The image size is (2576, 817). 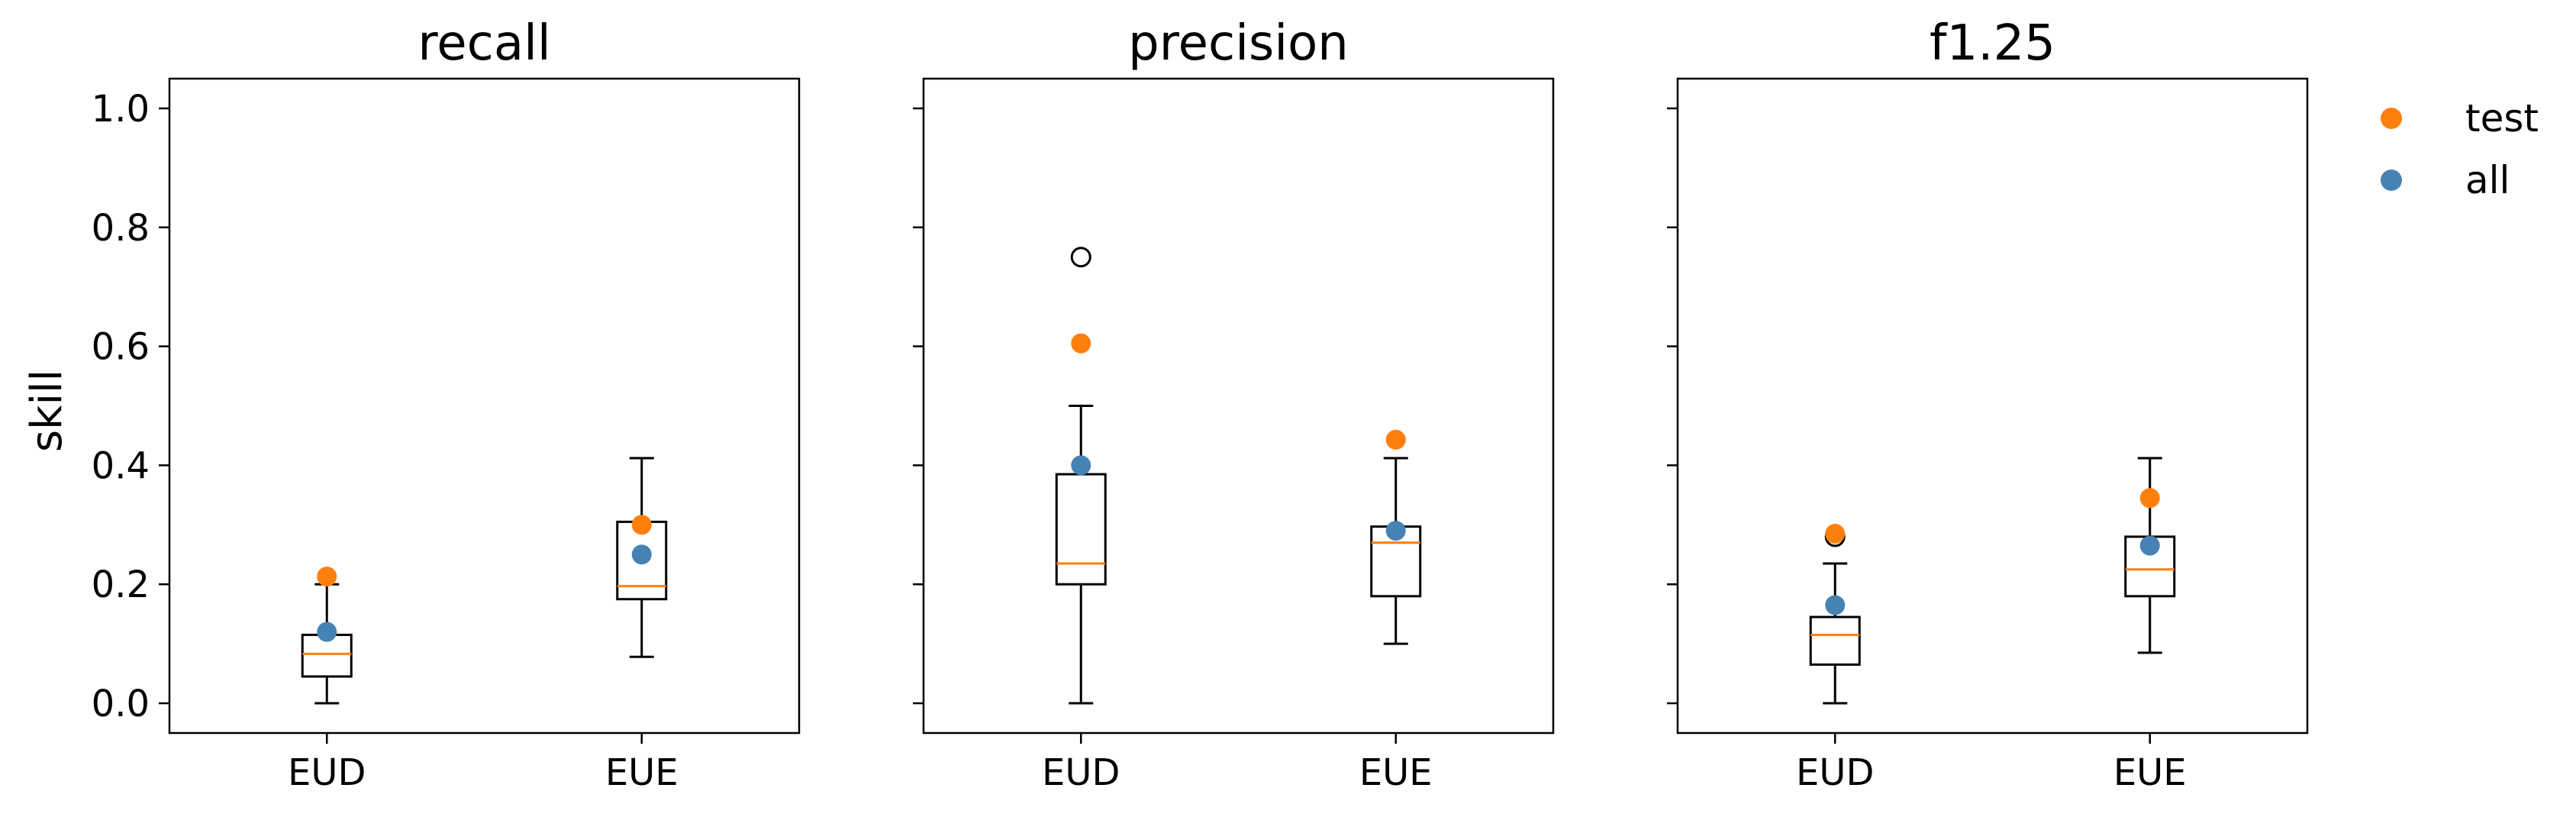 What do you see at coordinates (121, 704) in the screenshot?
I see `y-tick-label: 0.0` at bounding box center [121, 704].